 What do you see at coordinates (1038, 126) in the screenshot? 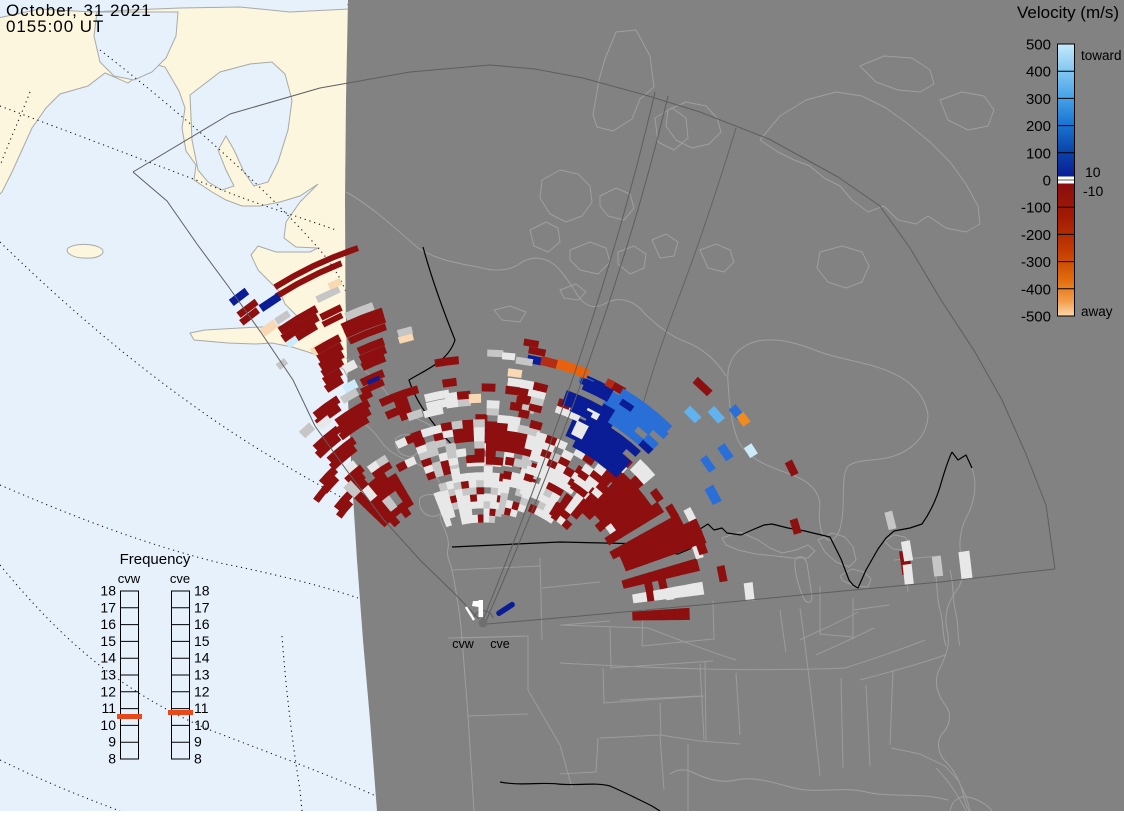
I see `svg-text: 200` at bounding box center [1038, 126].